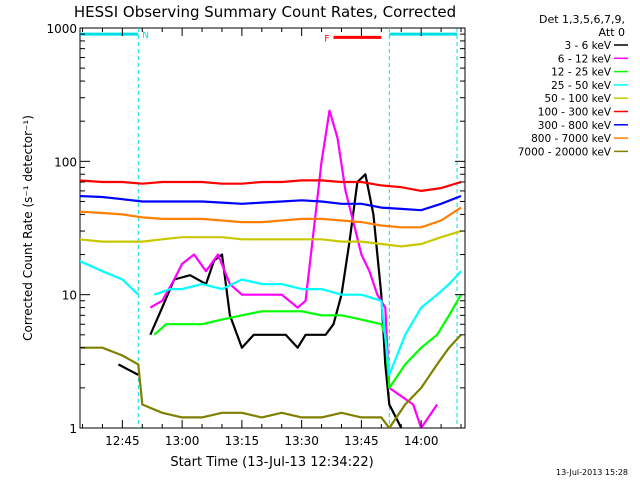  Describe the element at coordinates (361, 441) in the screenshot. I see `x-tick-label: 13:45` at that location.